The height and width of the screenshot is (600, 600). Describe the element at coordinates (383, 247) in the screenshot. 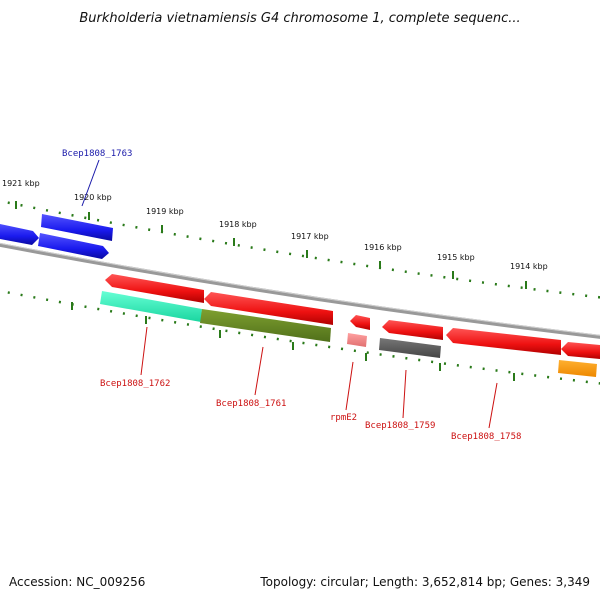

I see `kbp-label-1916: 1916 kbp` at that location.